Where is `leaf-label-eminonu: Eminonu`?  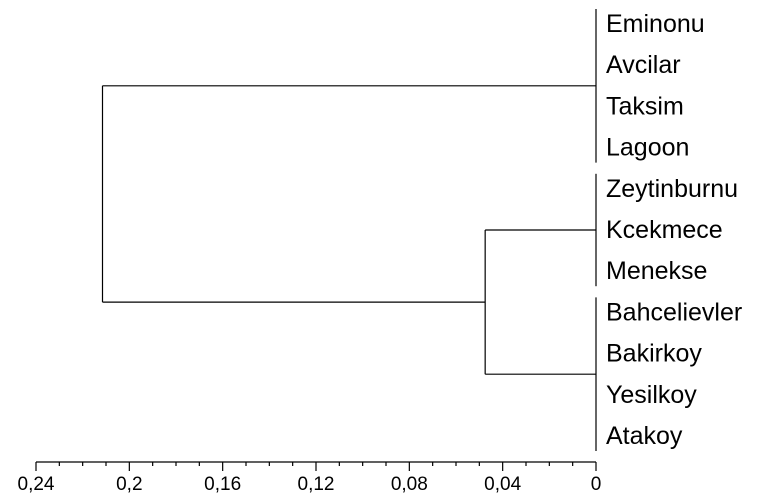 leaf-label-eminonu: Eminonu is located at coordinates (655, 24).